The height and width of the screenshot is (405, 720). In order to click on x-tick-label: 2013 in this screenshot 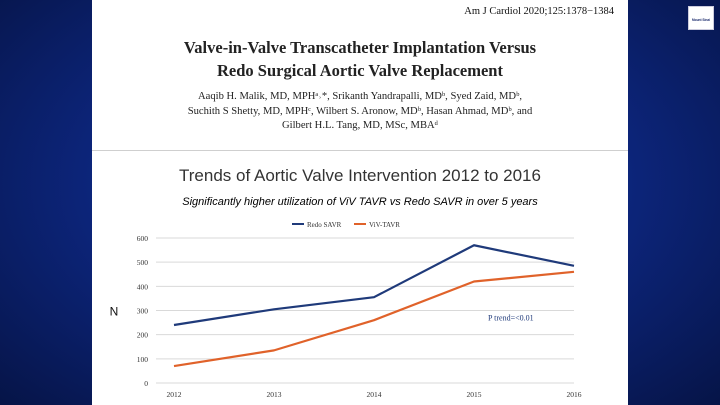, I will do `click(274, 394)`.